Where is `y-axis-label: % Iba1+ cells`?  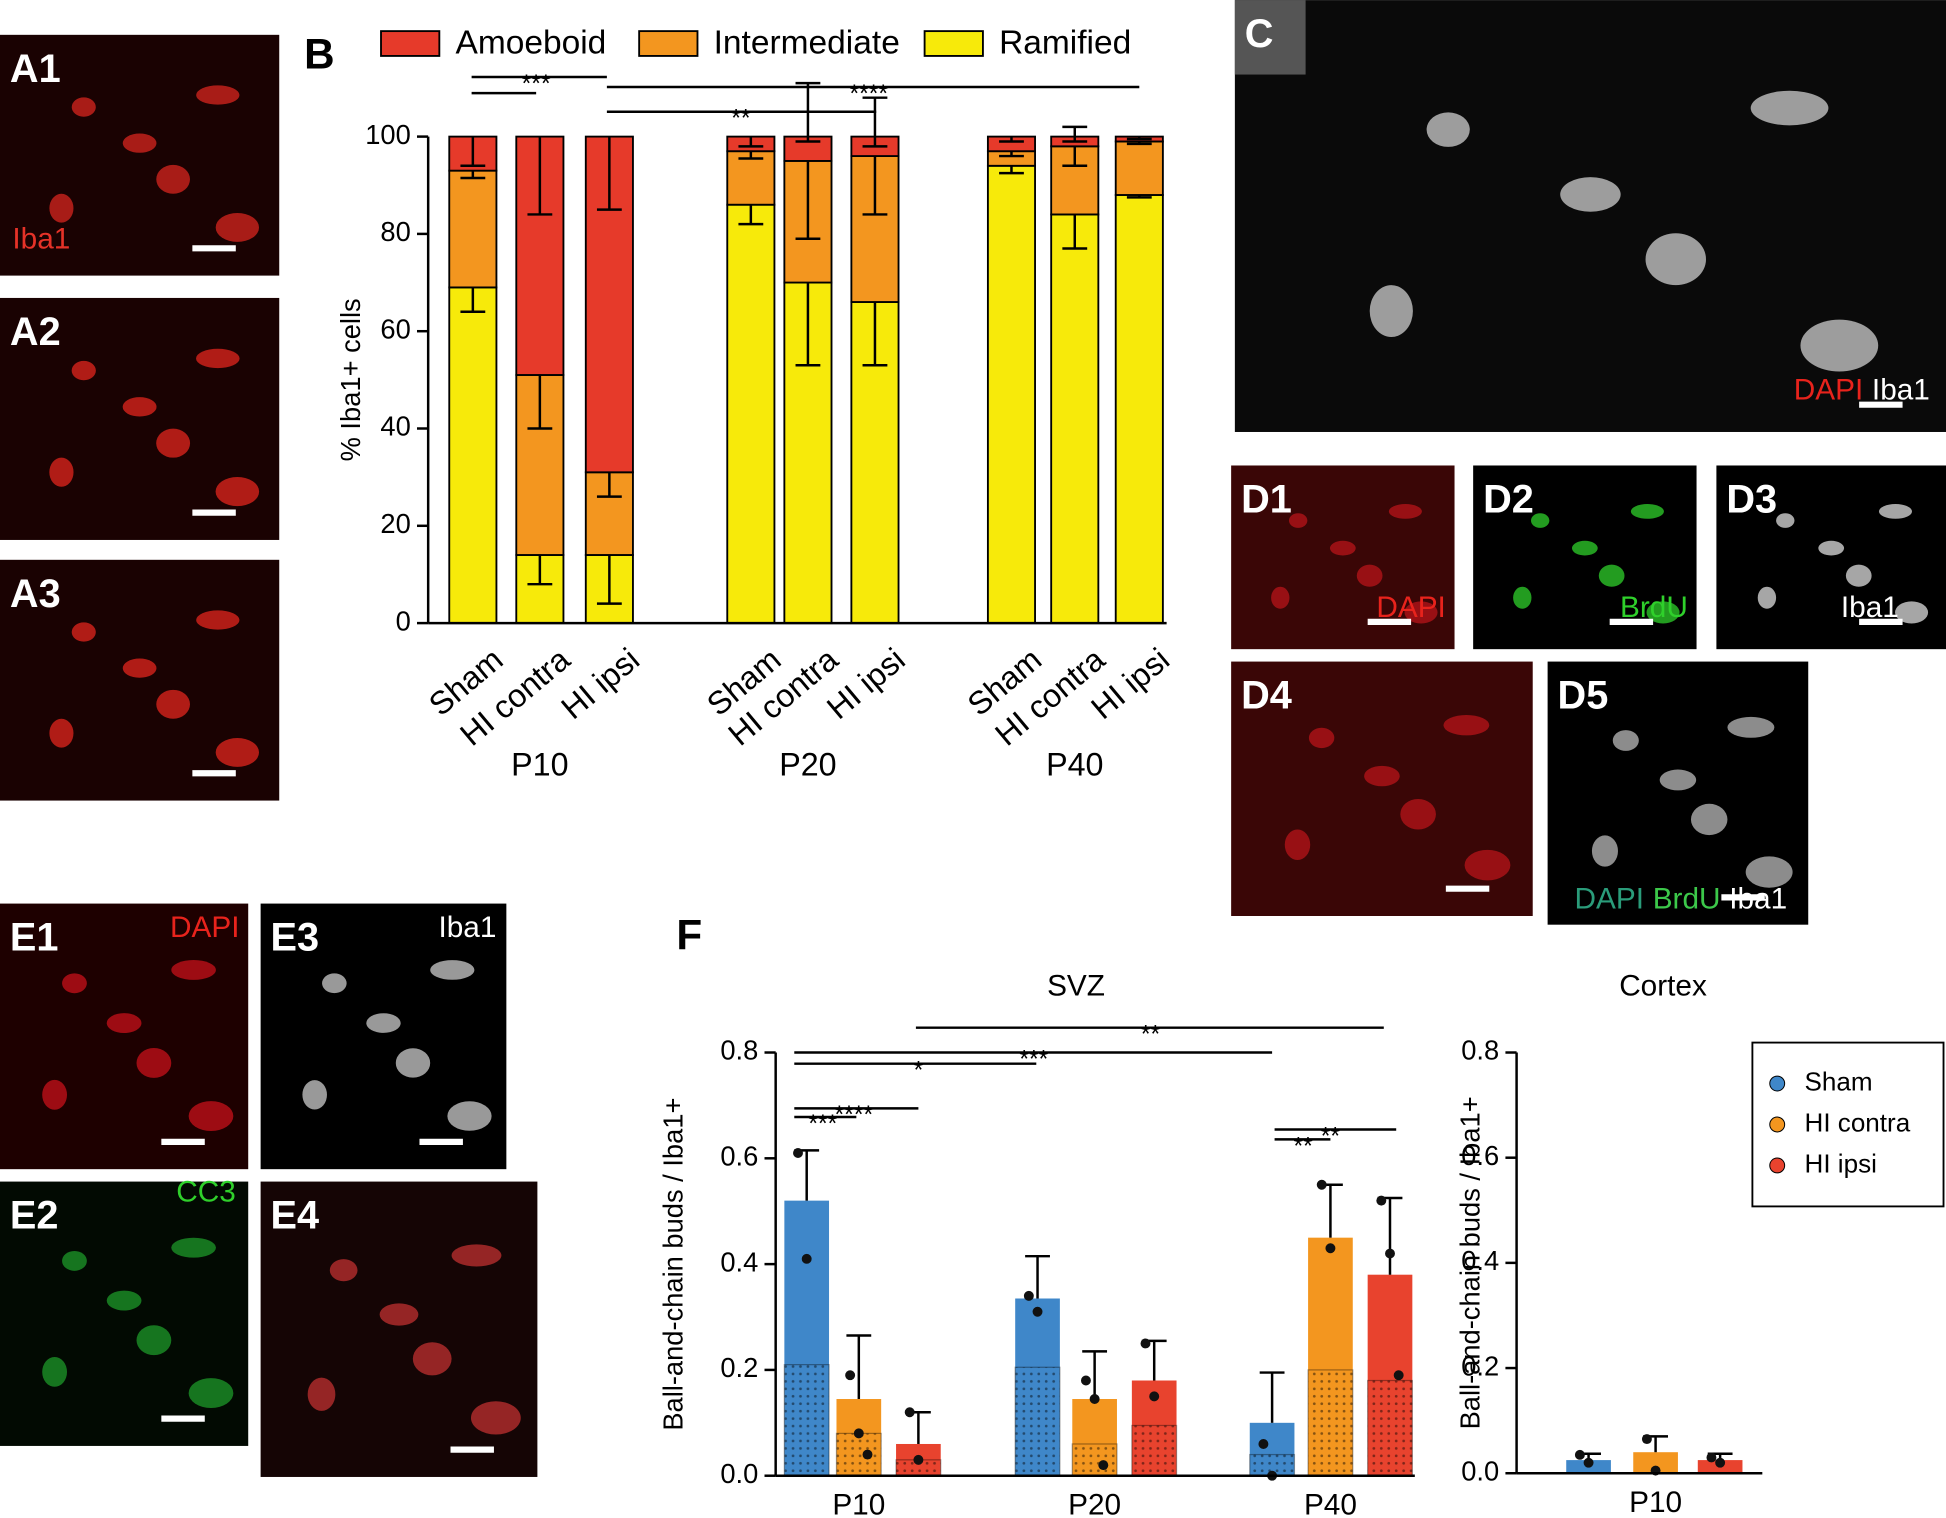 y-axis-label: % Iba1+ cells is located at coordinates (350, 379).